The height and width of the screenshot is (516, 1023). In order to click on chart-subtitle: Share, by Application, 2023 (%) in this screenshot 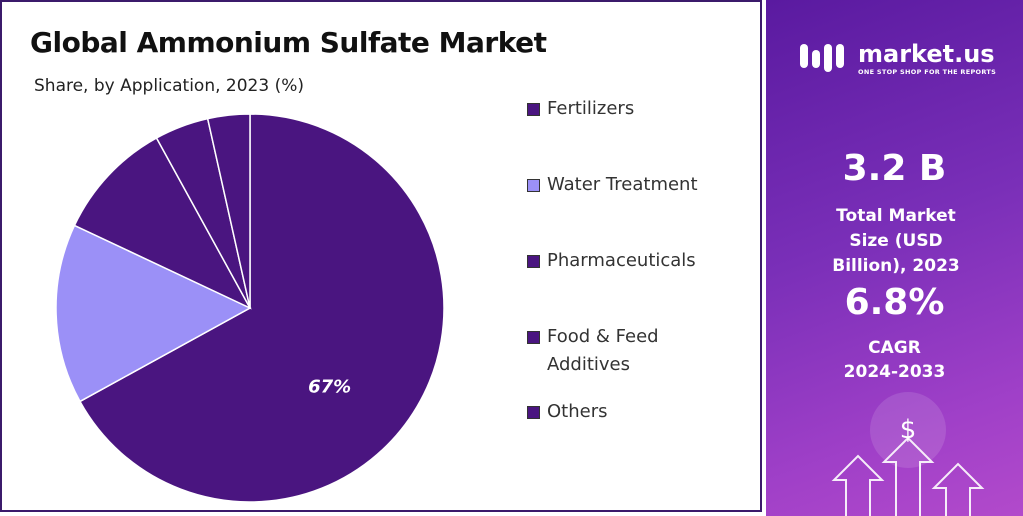, I will do `click(169, 86)`.